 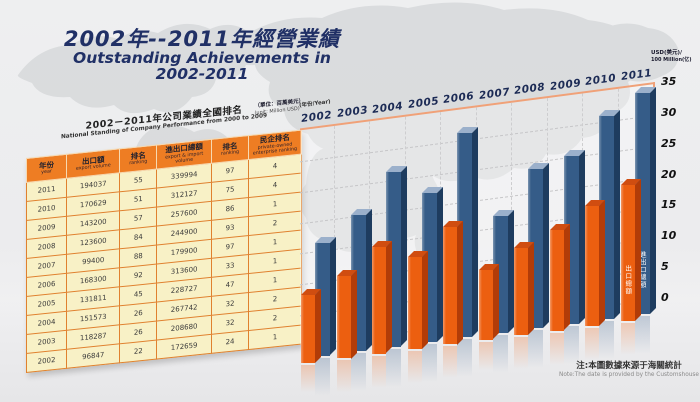 I want to click on ytick-label: 15, so click(x=669, y=205).